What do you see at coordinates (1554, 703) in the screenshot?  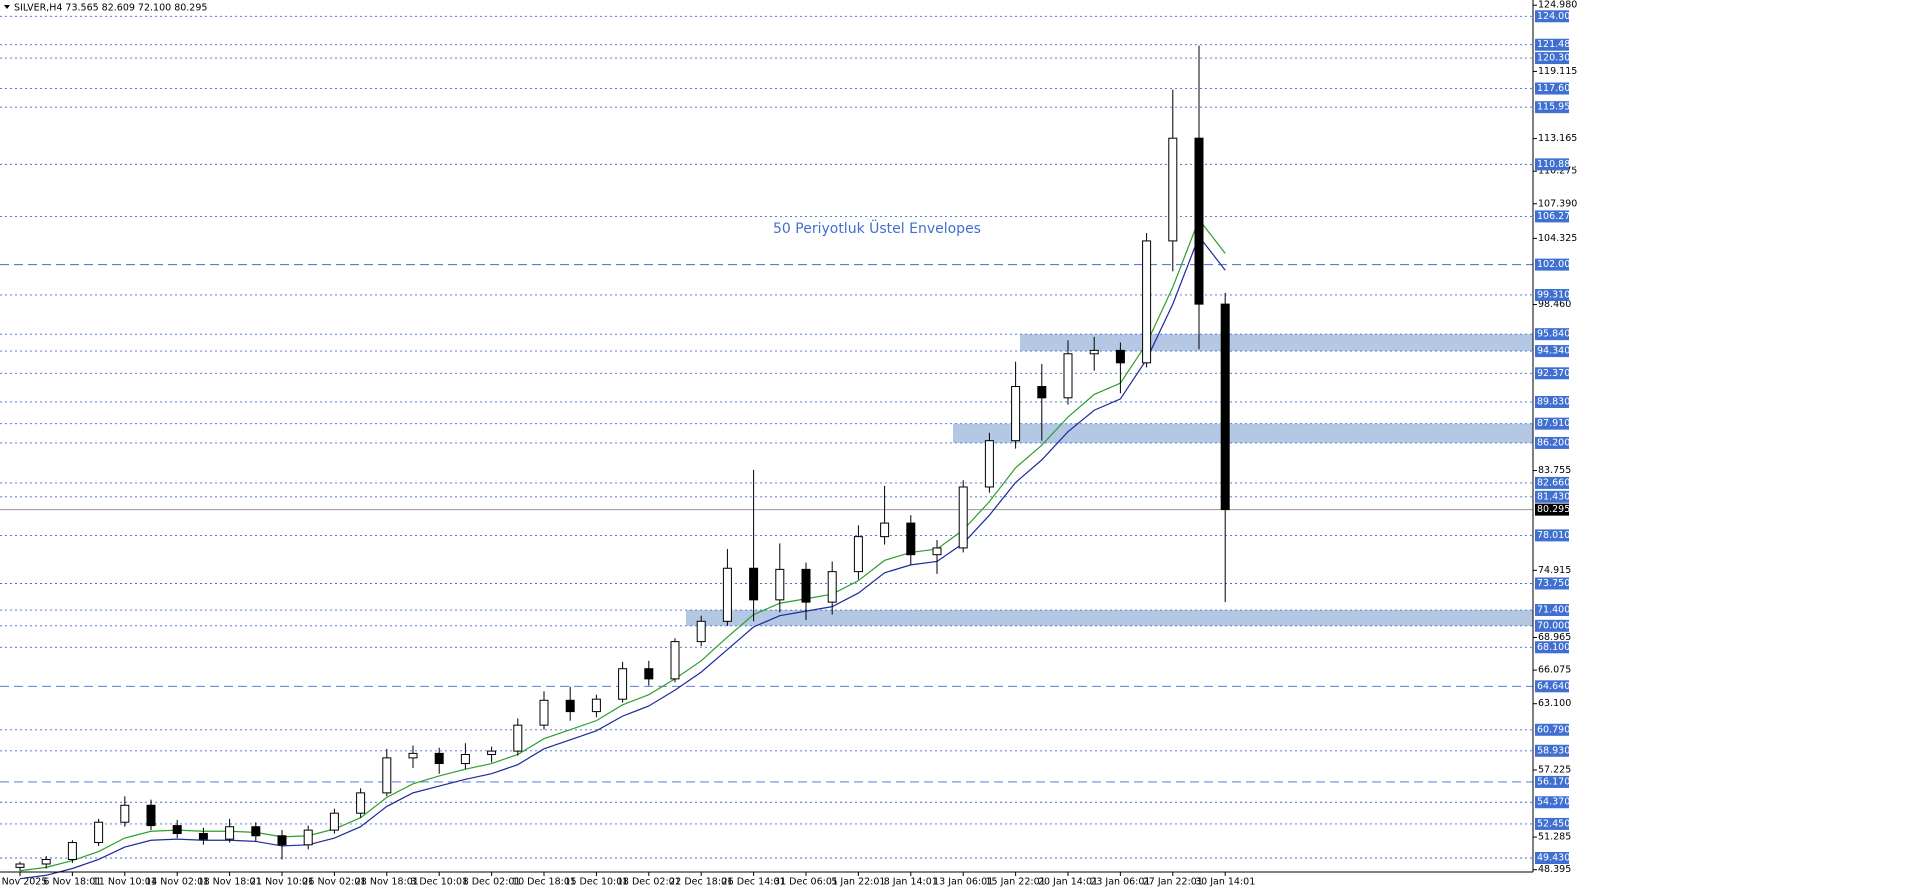 I see `y-tick-label: 63.100` at bounding box center [1554, 703].